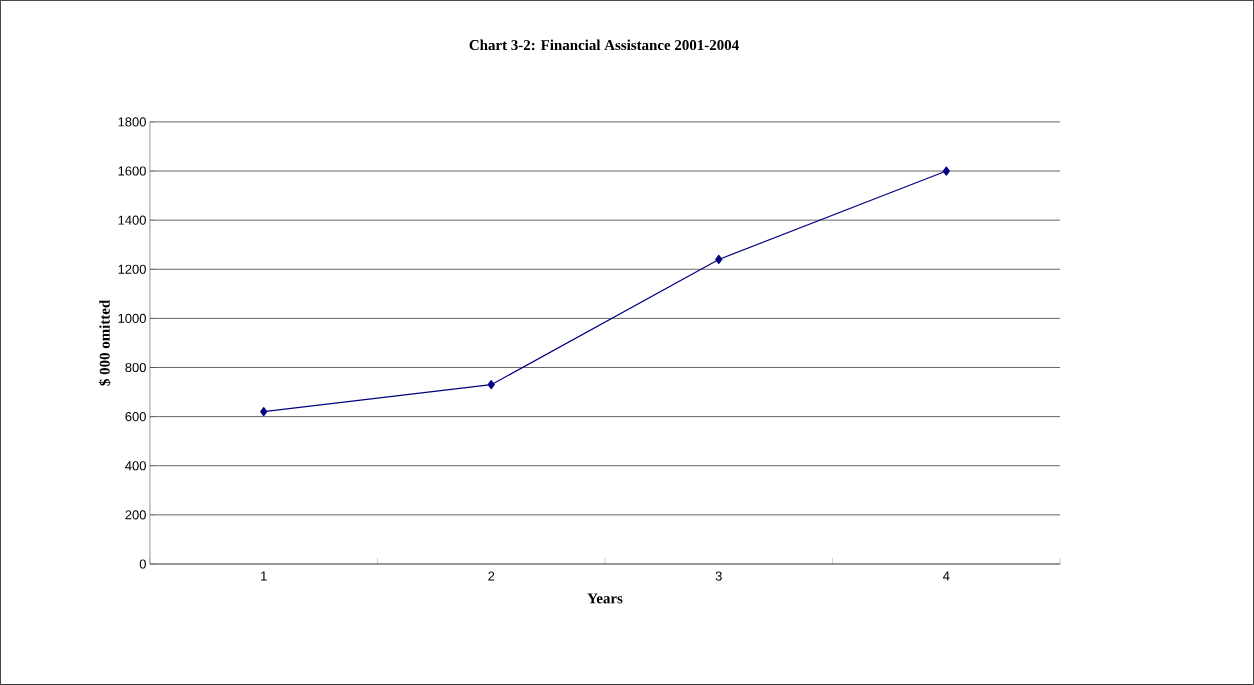 This screenshot has width=1254, height=685. Describe the element at coordinates (135, 367) in the screenshot. I see `y-tick-label: 800` at that location.